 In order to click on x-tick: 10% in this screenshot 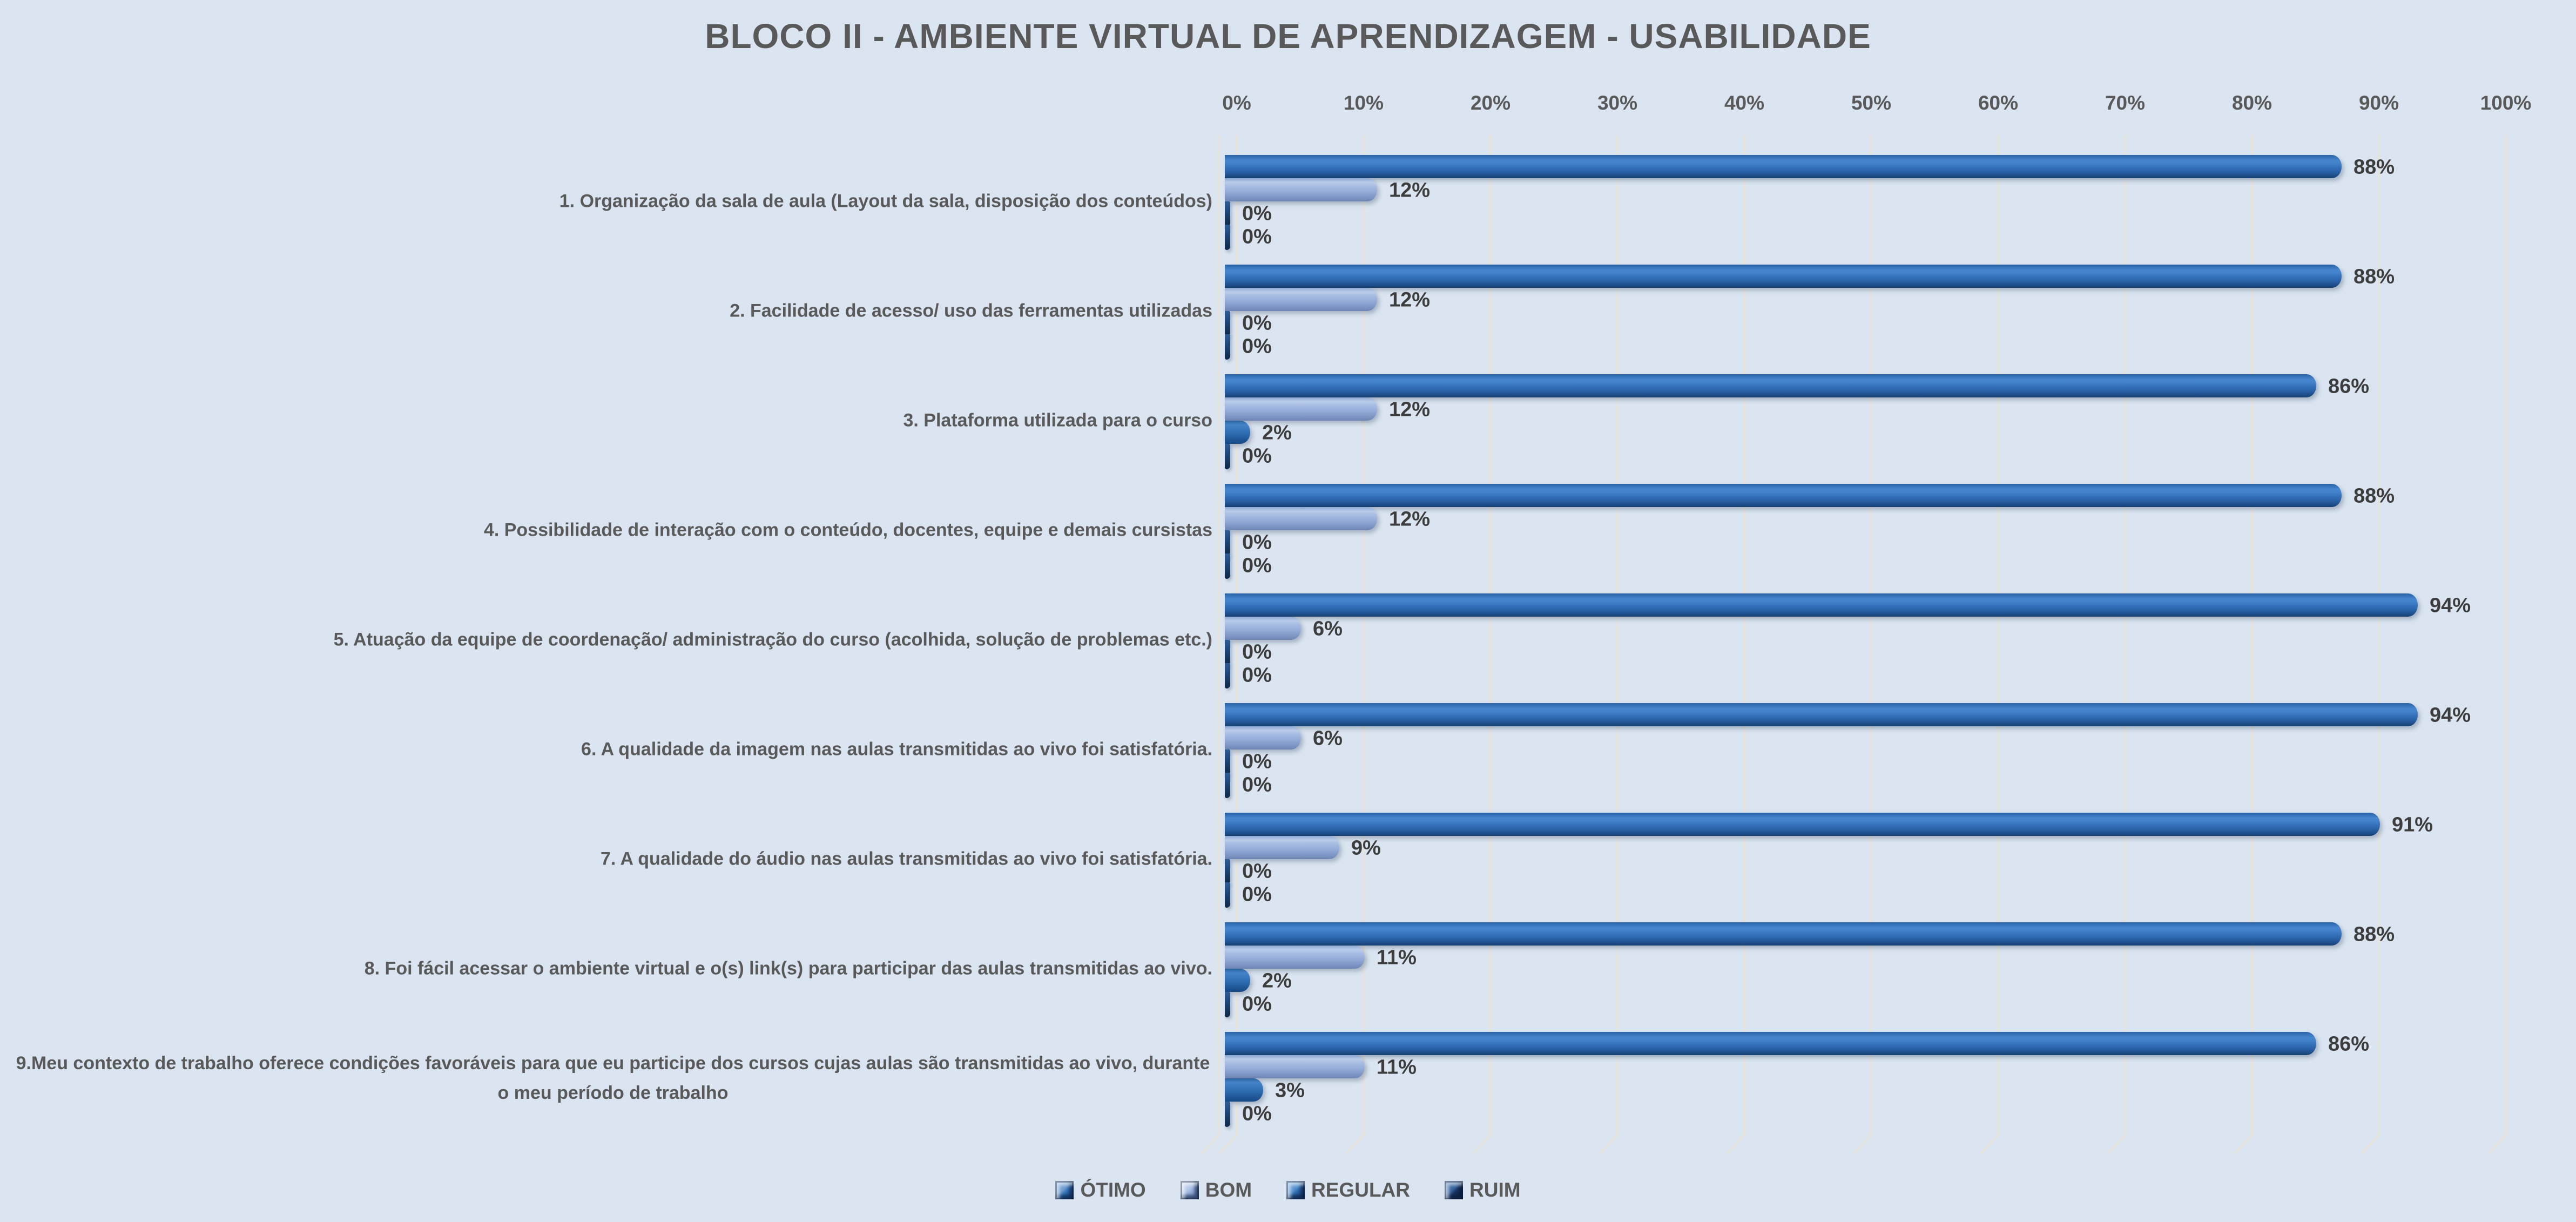, I will do `click(1363, 103)`.